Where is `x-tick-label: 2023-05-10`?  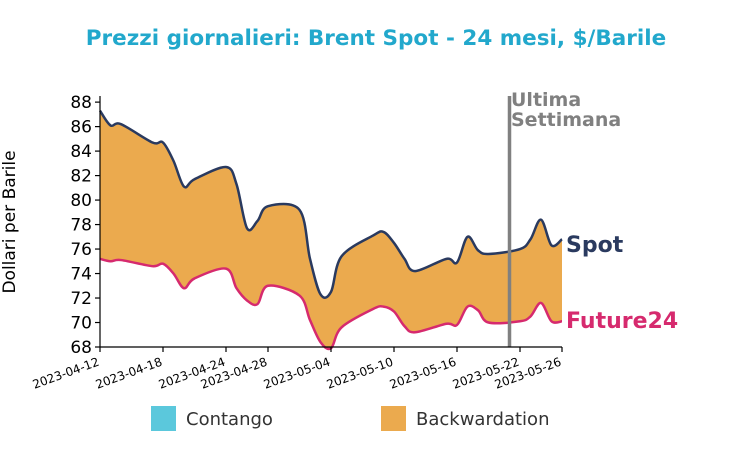 x-tick-label: 2023-05-10 is located at coordinates (360, 373).